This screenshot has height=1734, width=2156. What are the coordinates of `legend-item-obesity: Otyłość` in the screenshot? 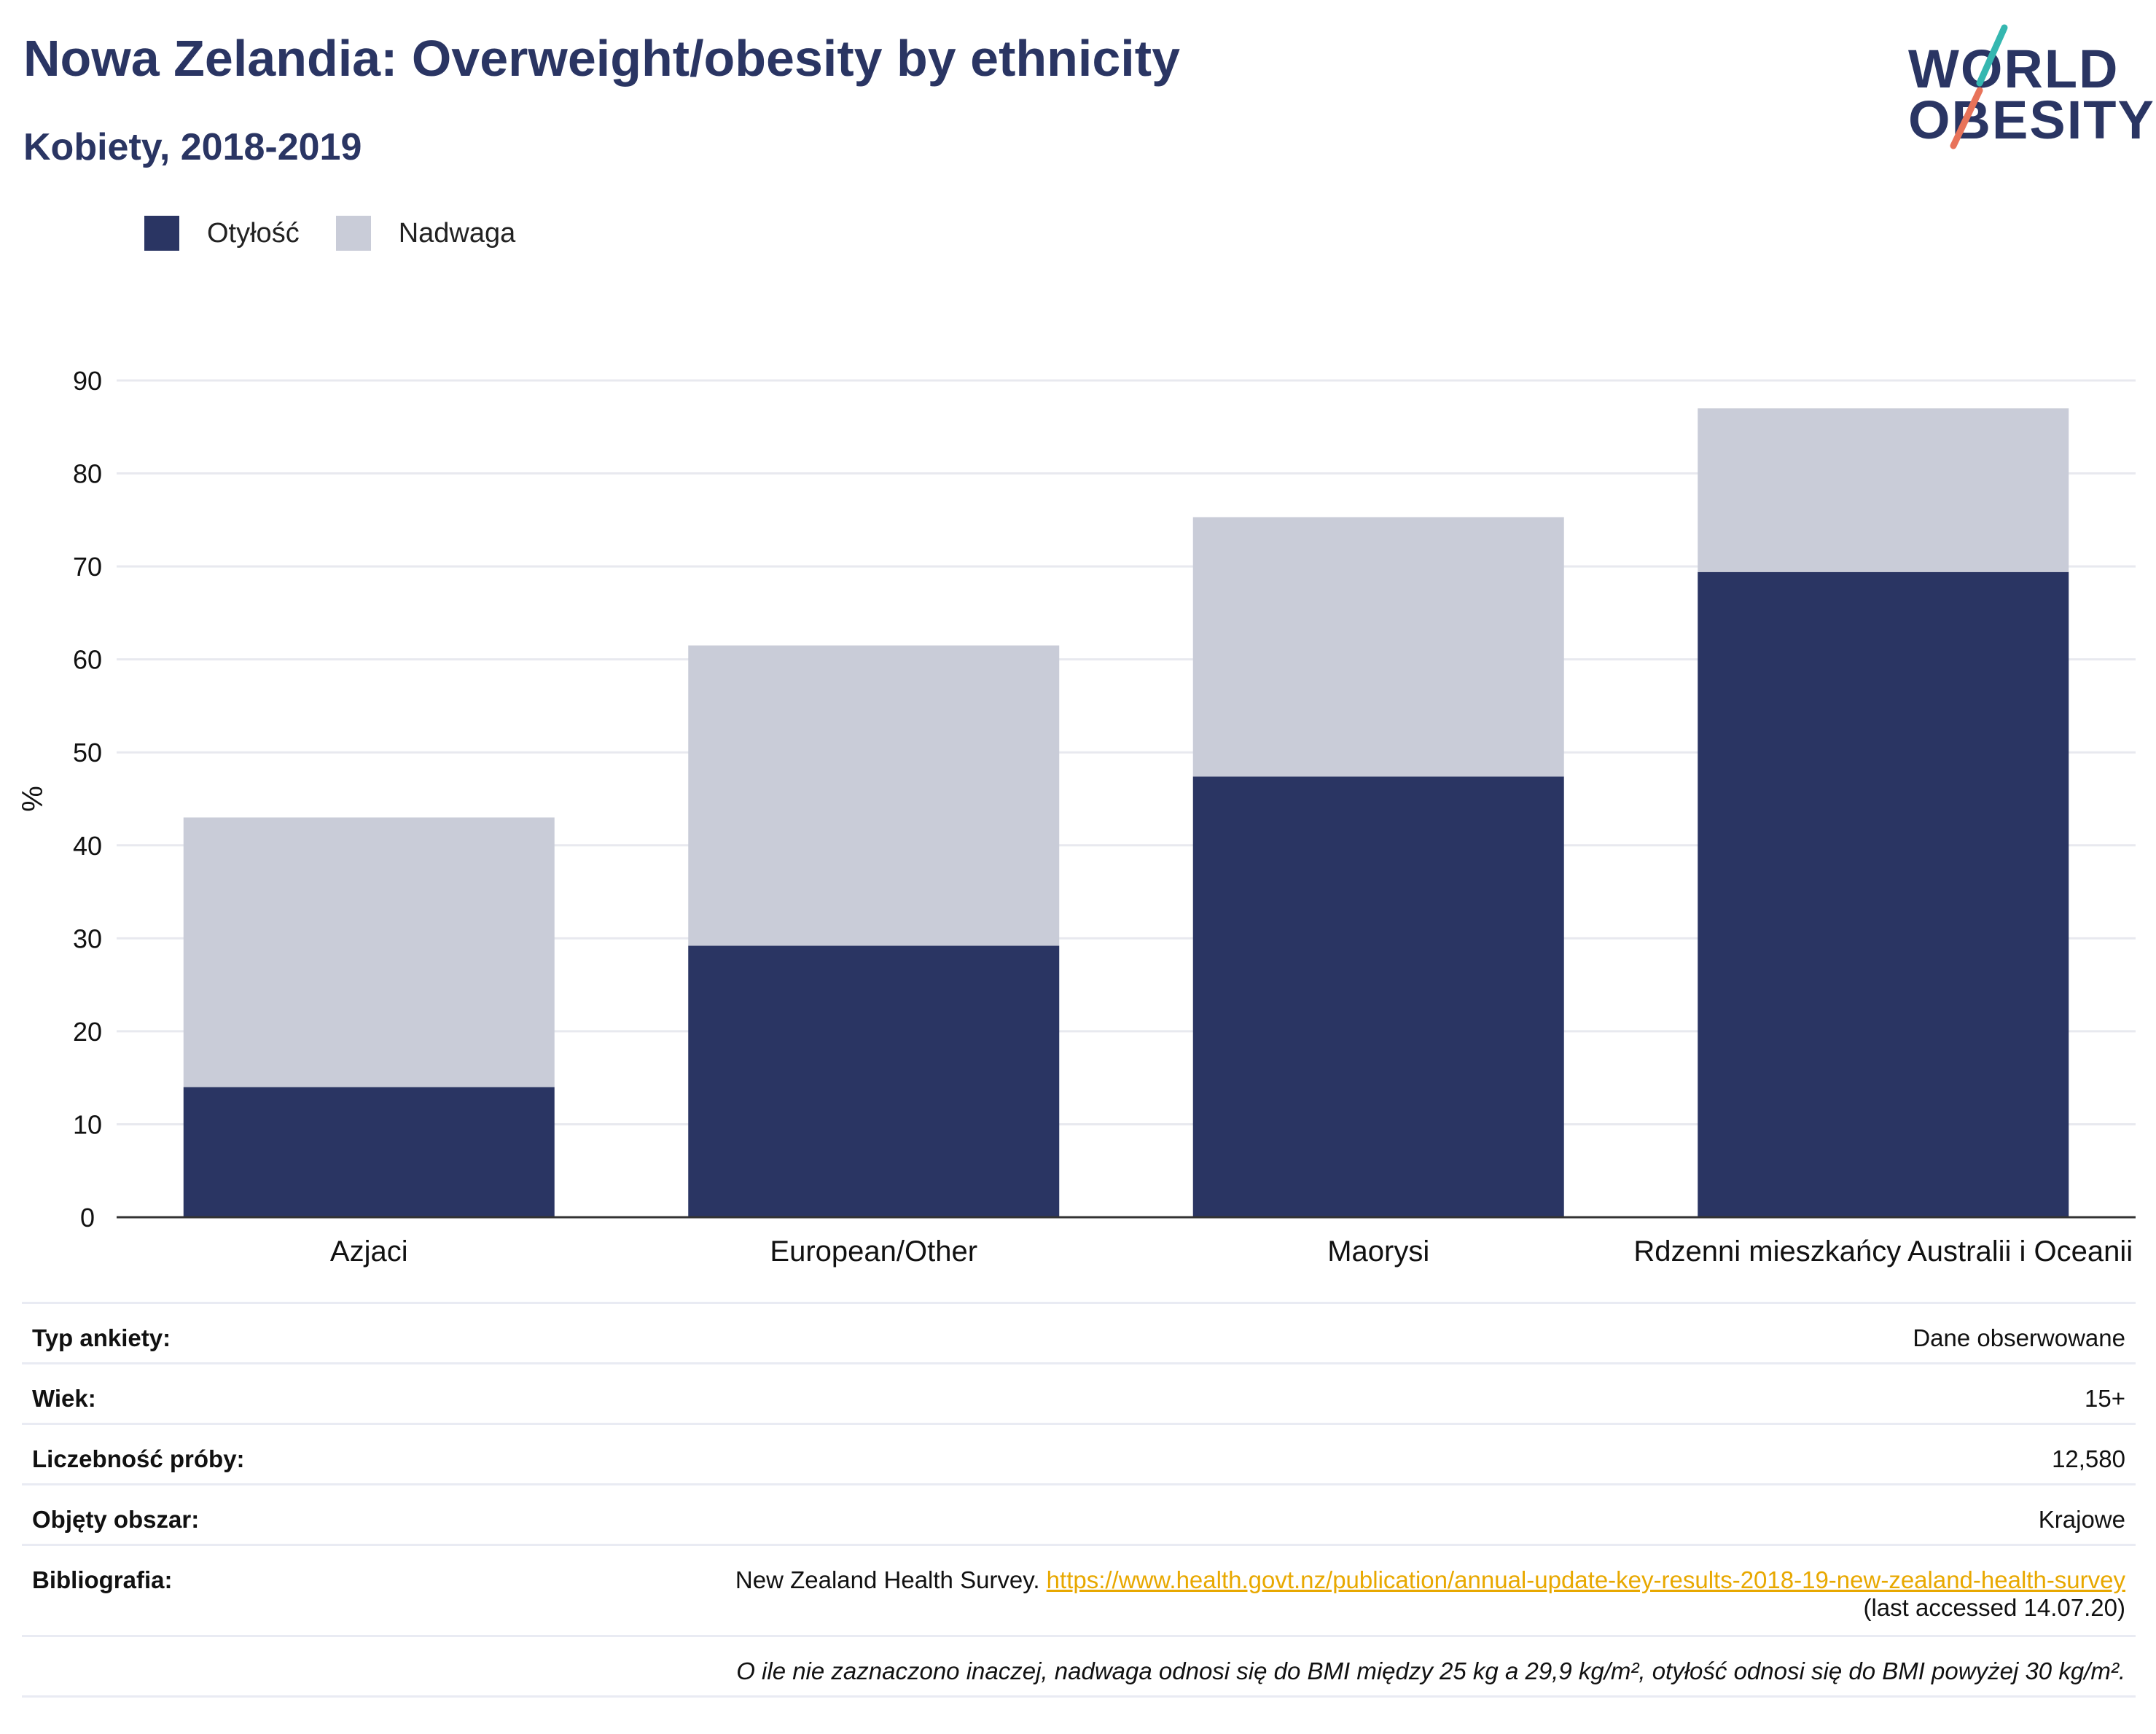 It's located at (222, 234).